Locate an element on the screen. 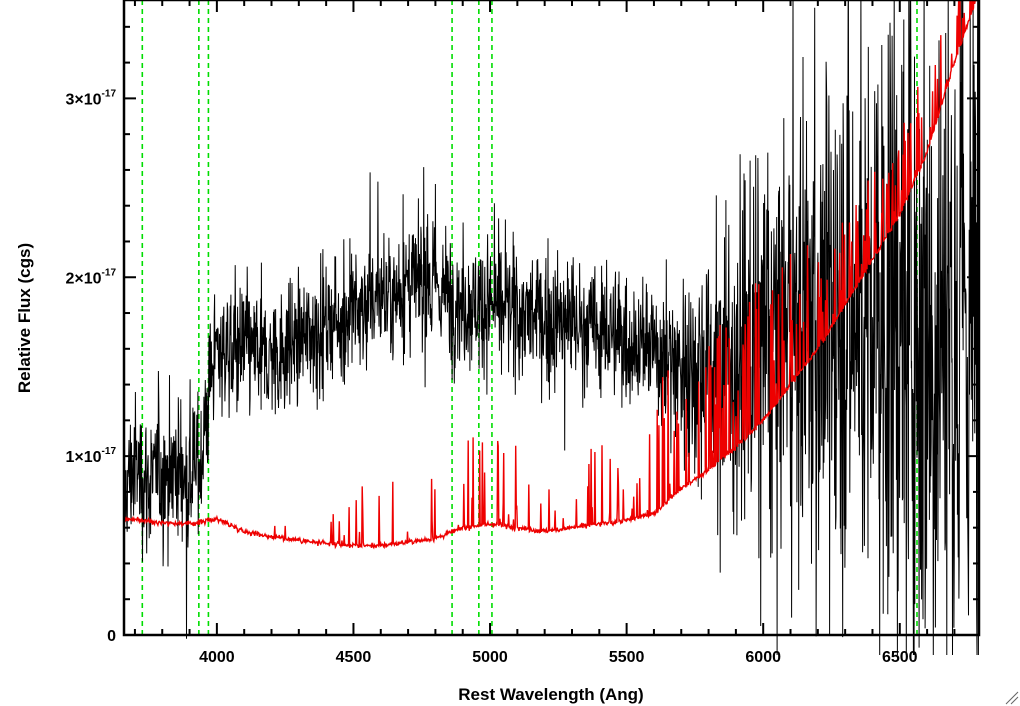 This screenshot has height=706, width=1020. x-tick-label: 4000 is located at coordinates (217, 657).